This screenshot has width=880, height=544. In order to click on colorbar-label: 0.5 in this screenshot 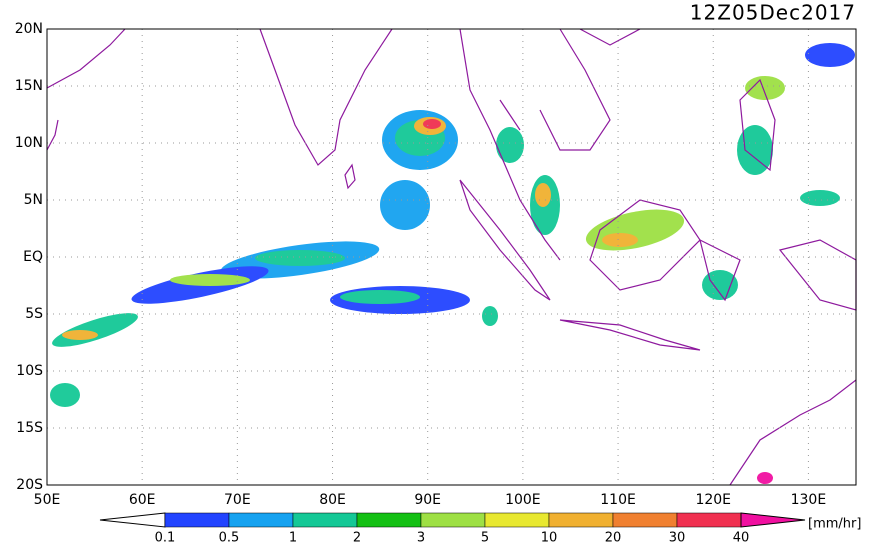, I will do `click(229, 537)`.